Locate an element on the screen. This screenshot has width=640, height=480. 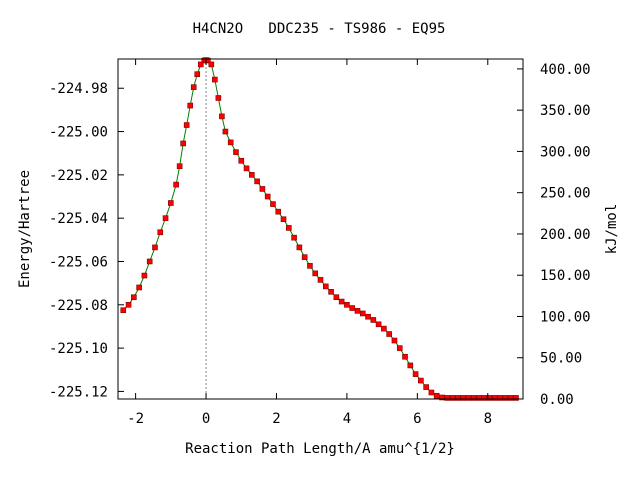
chart-title: H4CN2O DDC235 - TS986 - EQ95 is located at coordinates (319, 29).